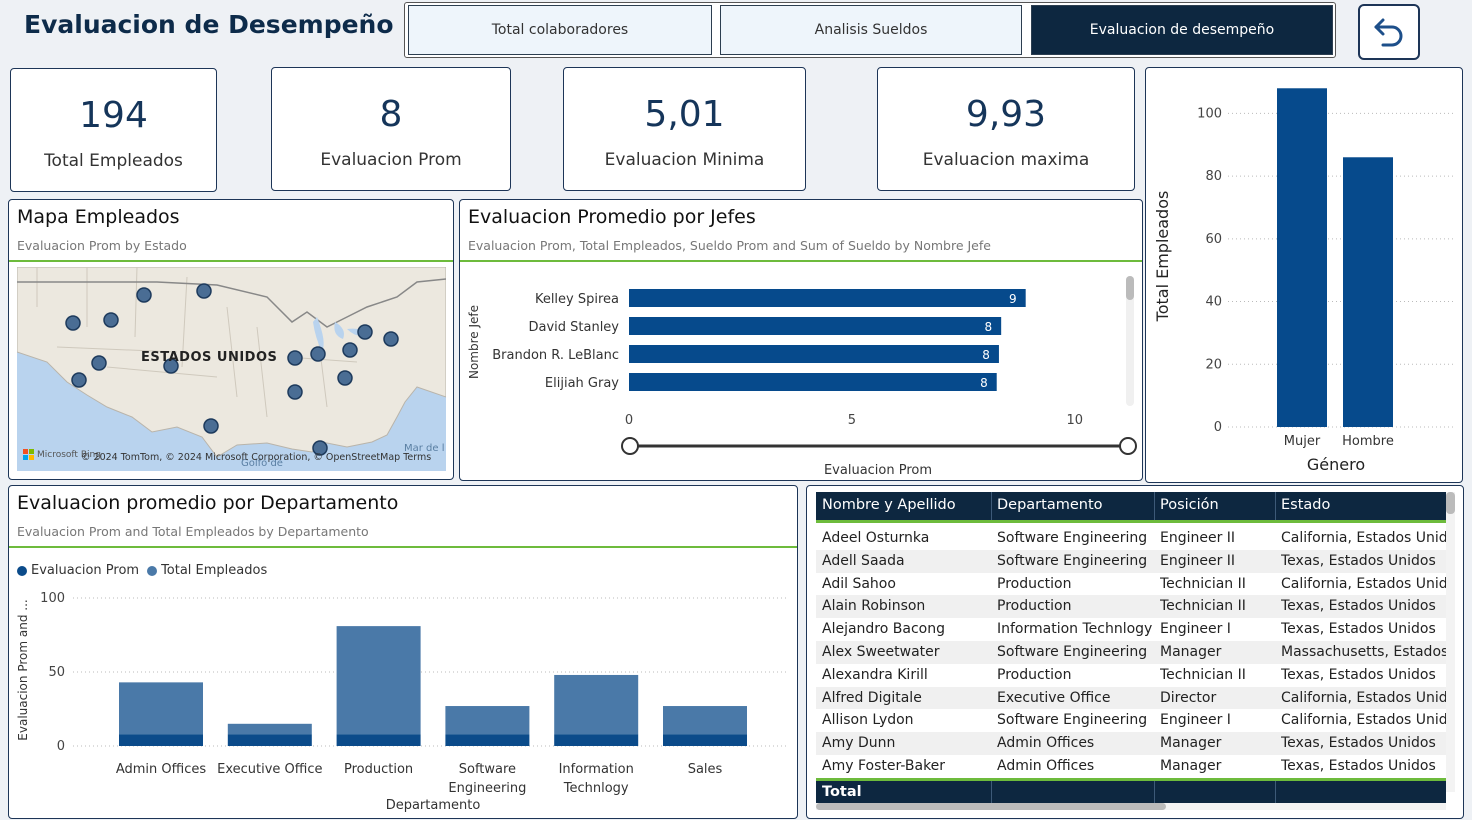 The image size is (1472, 820). What do you see at coordinates (555, 355) in the screenshot?
I see `y-tick-label: Brandon R. LeBlanc` at bounding box center [555, 355].